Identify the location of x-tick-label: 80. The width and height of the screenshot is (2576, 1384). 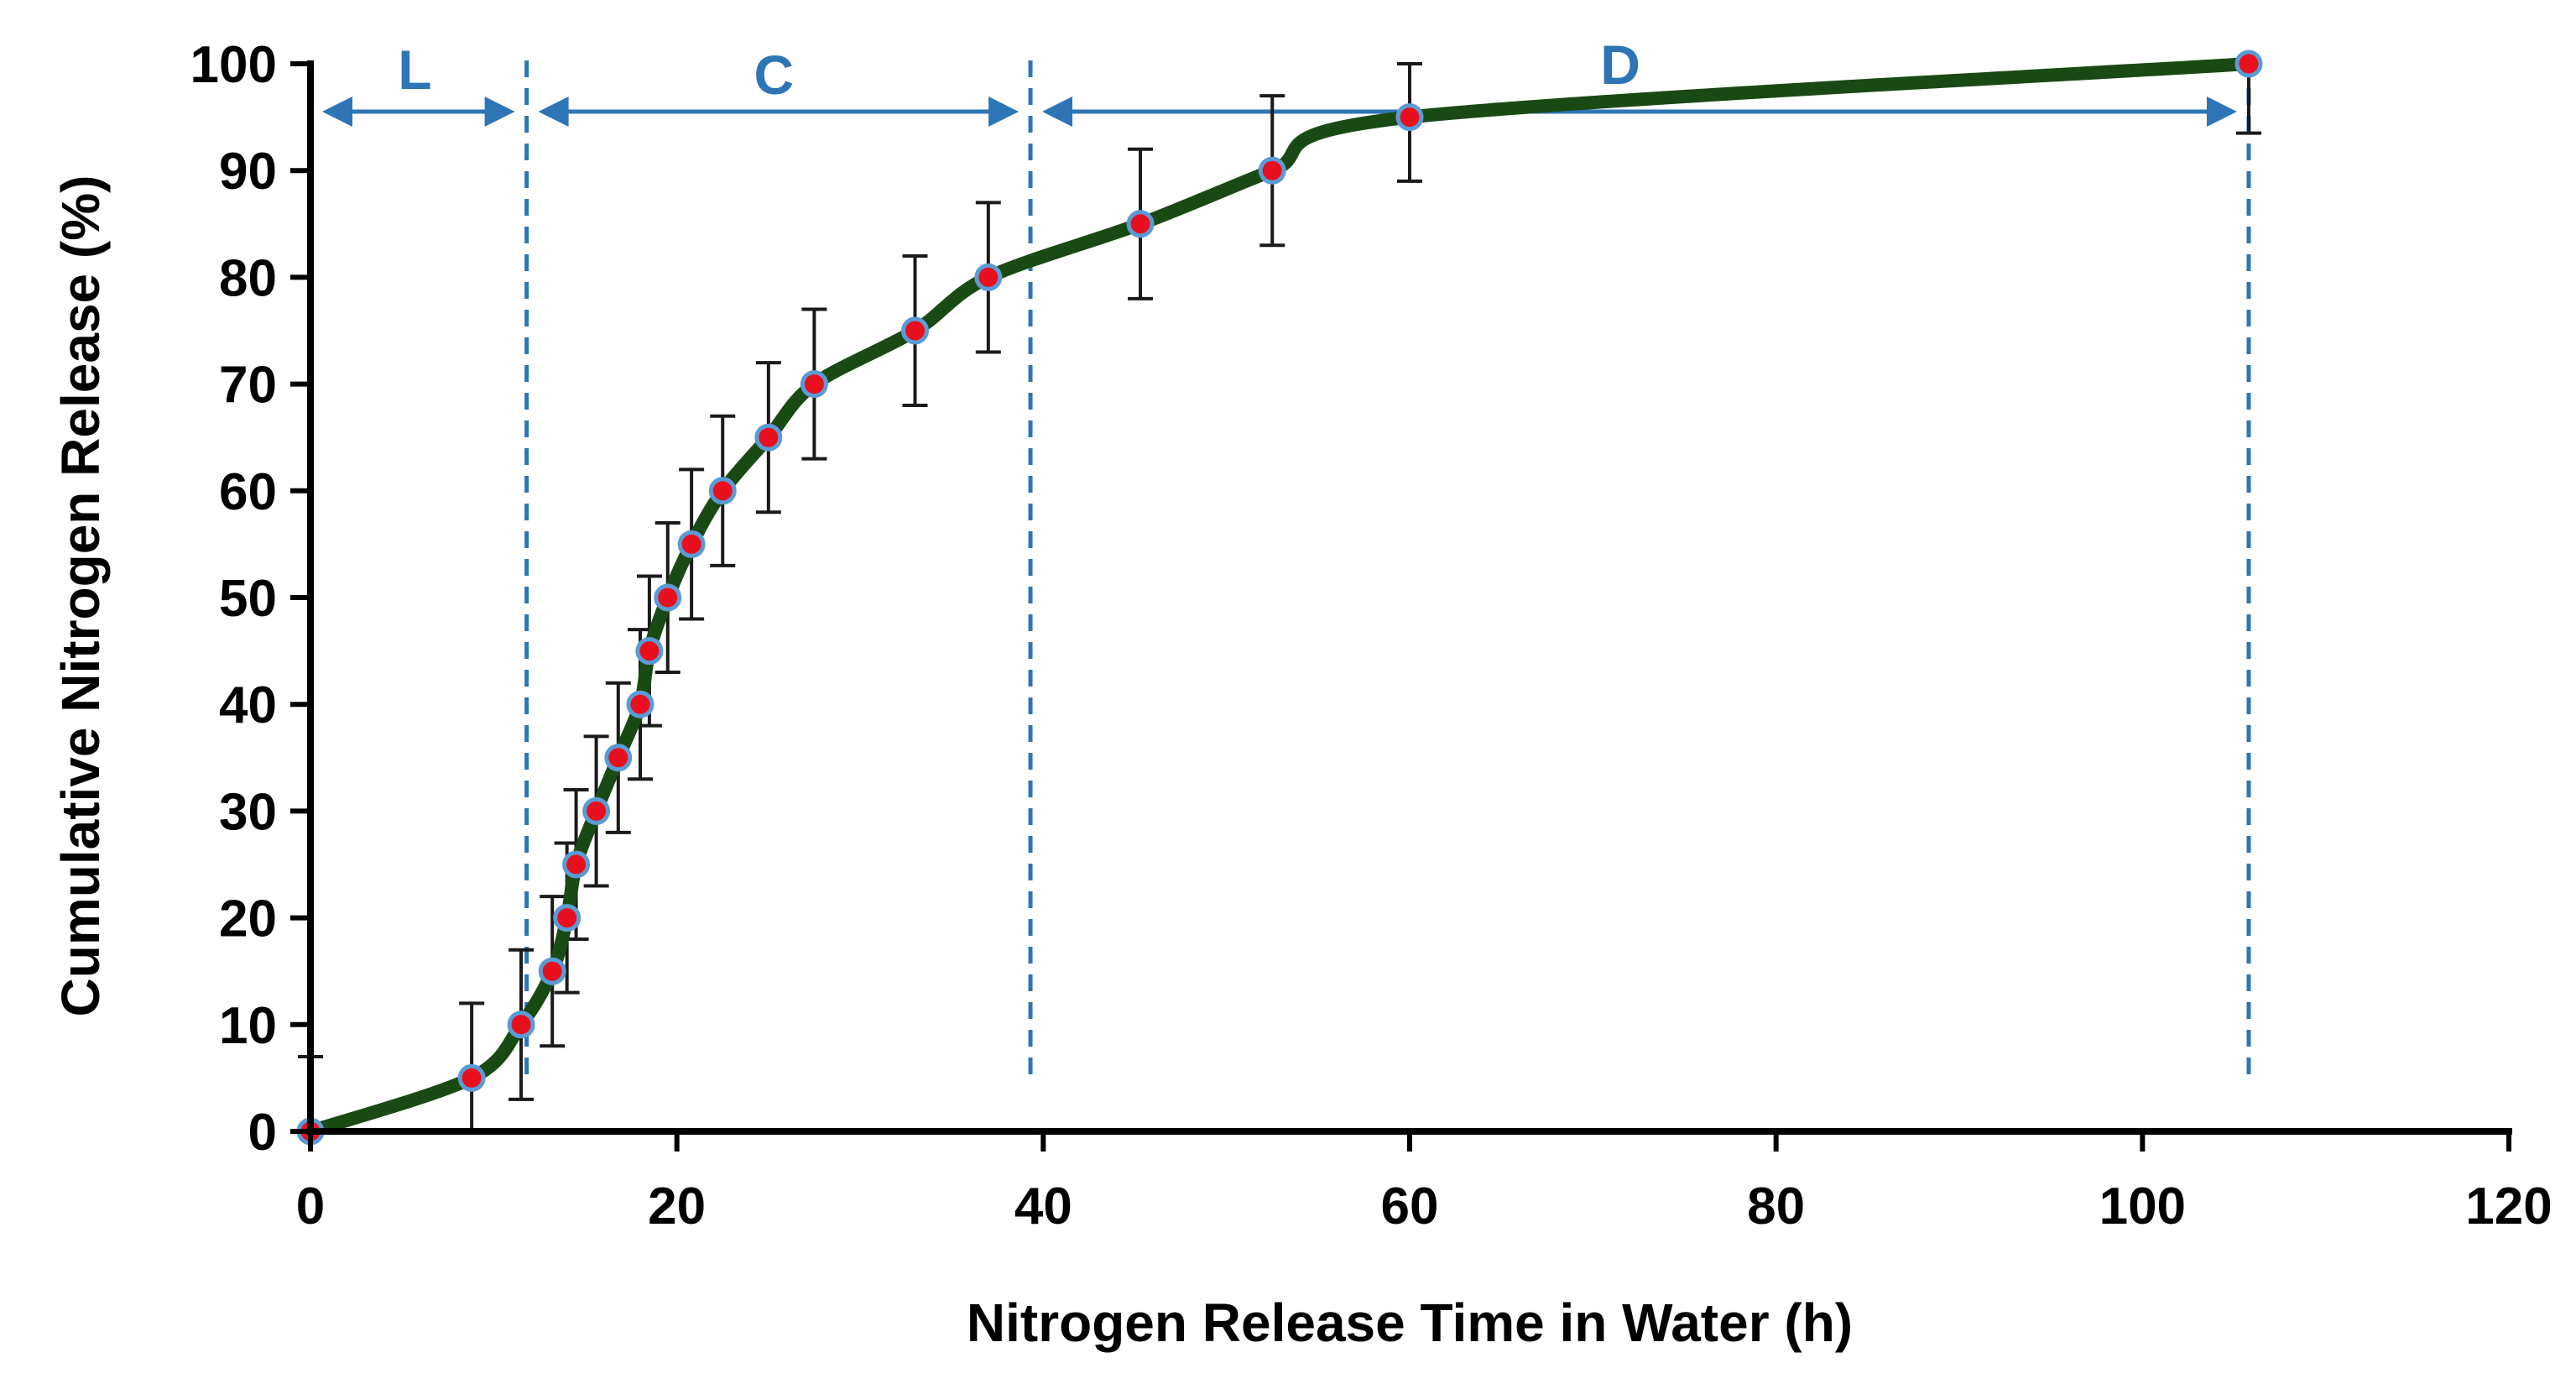
(1776, 1206).